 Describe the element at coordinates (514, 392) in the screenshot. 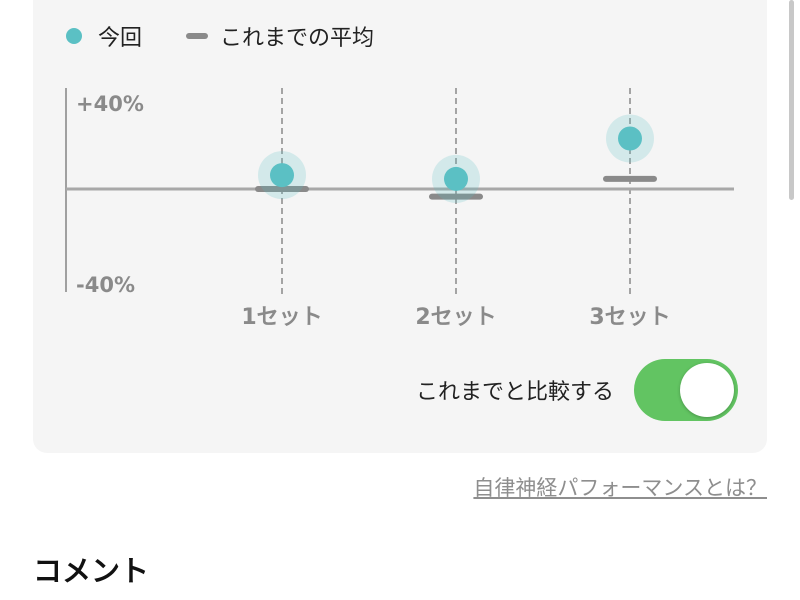

I see `compare-label: これまでと比較する` at that location.